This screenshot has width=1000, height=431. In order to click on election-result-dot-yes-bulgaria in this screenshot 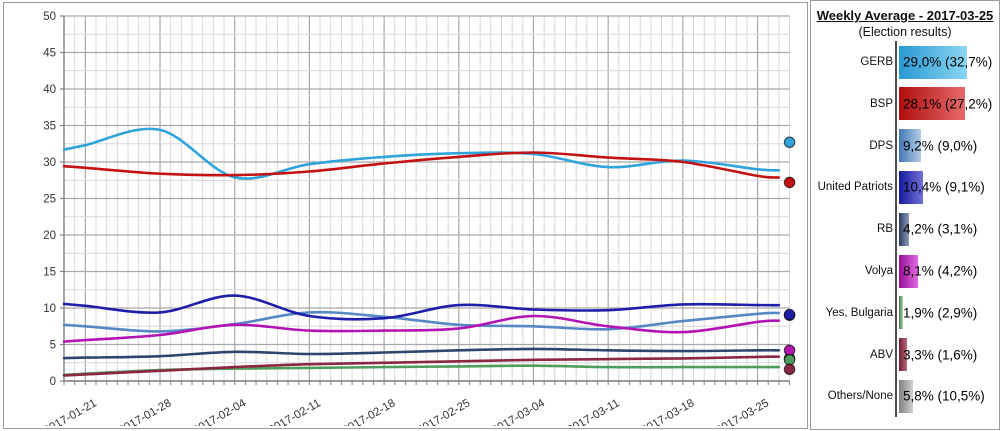, I will do `click(789, 360)`.